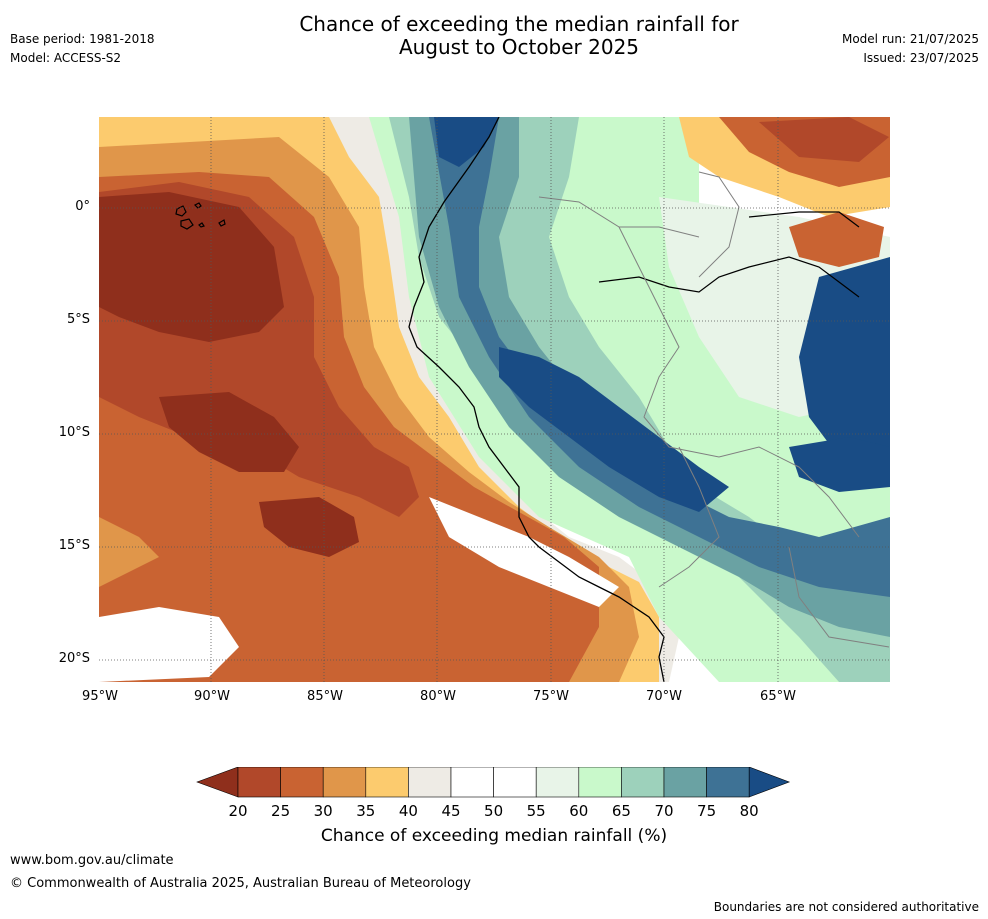 This screenshot has width=988, height=919. Describe the element at coordinates (551, 696) in the screenshot. I see `lon-label-75w: 75°W` at that location.